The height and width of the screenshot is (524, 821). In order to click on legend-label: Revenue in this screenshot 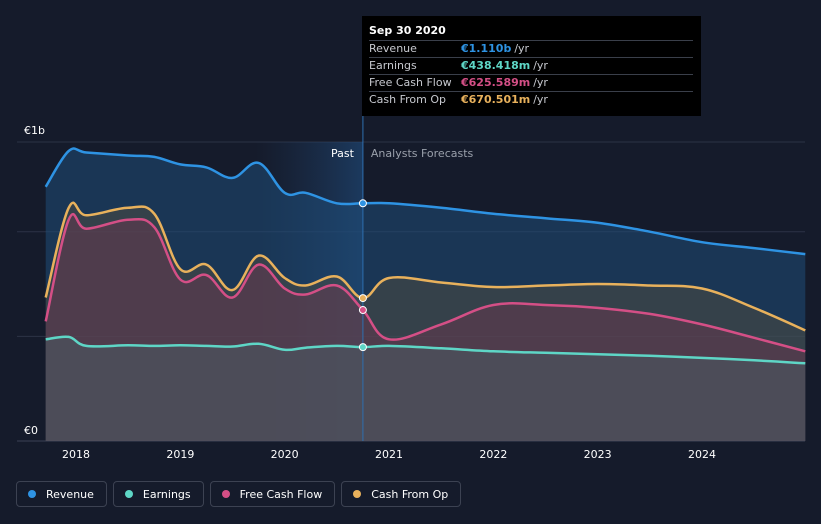, I will do `click(70, 494)`.